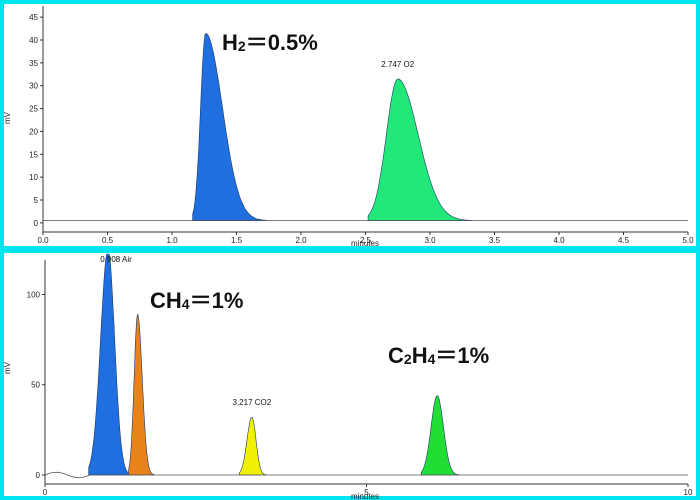 Image resolution: width=700 pixels, height=500 pixels. What do you see at coordinates (237, 240) in the screenshot?
I see `x-tick-label: 1.5` at bounding box center [237, 240].